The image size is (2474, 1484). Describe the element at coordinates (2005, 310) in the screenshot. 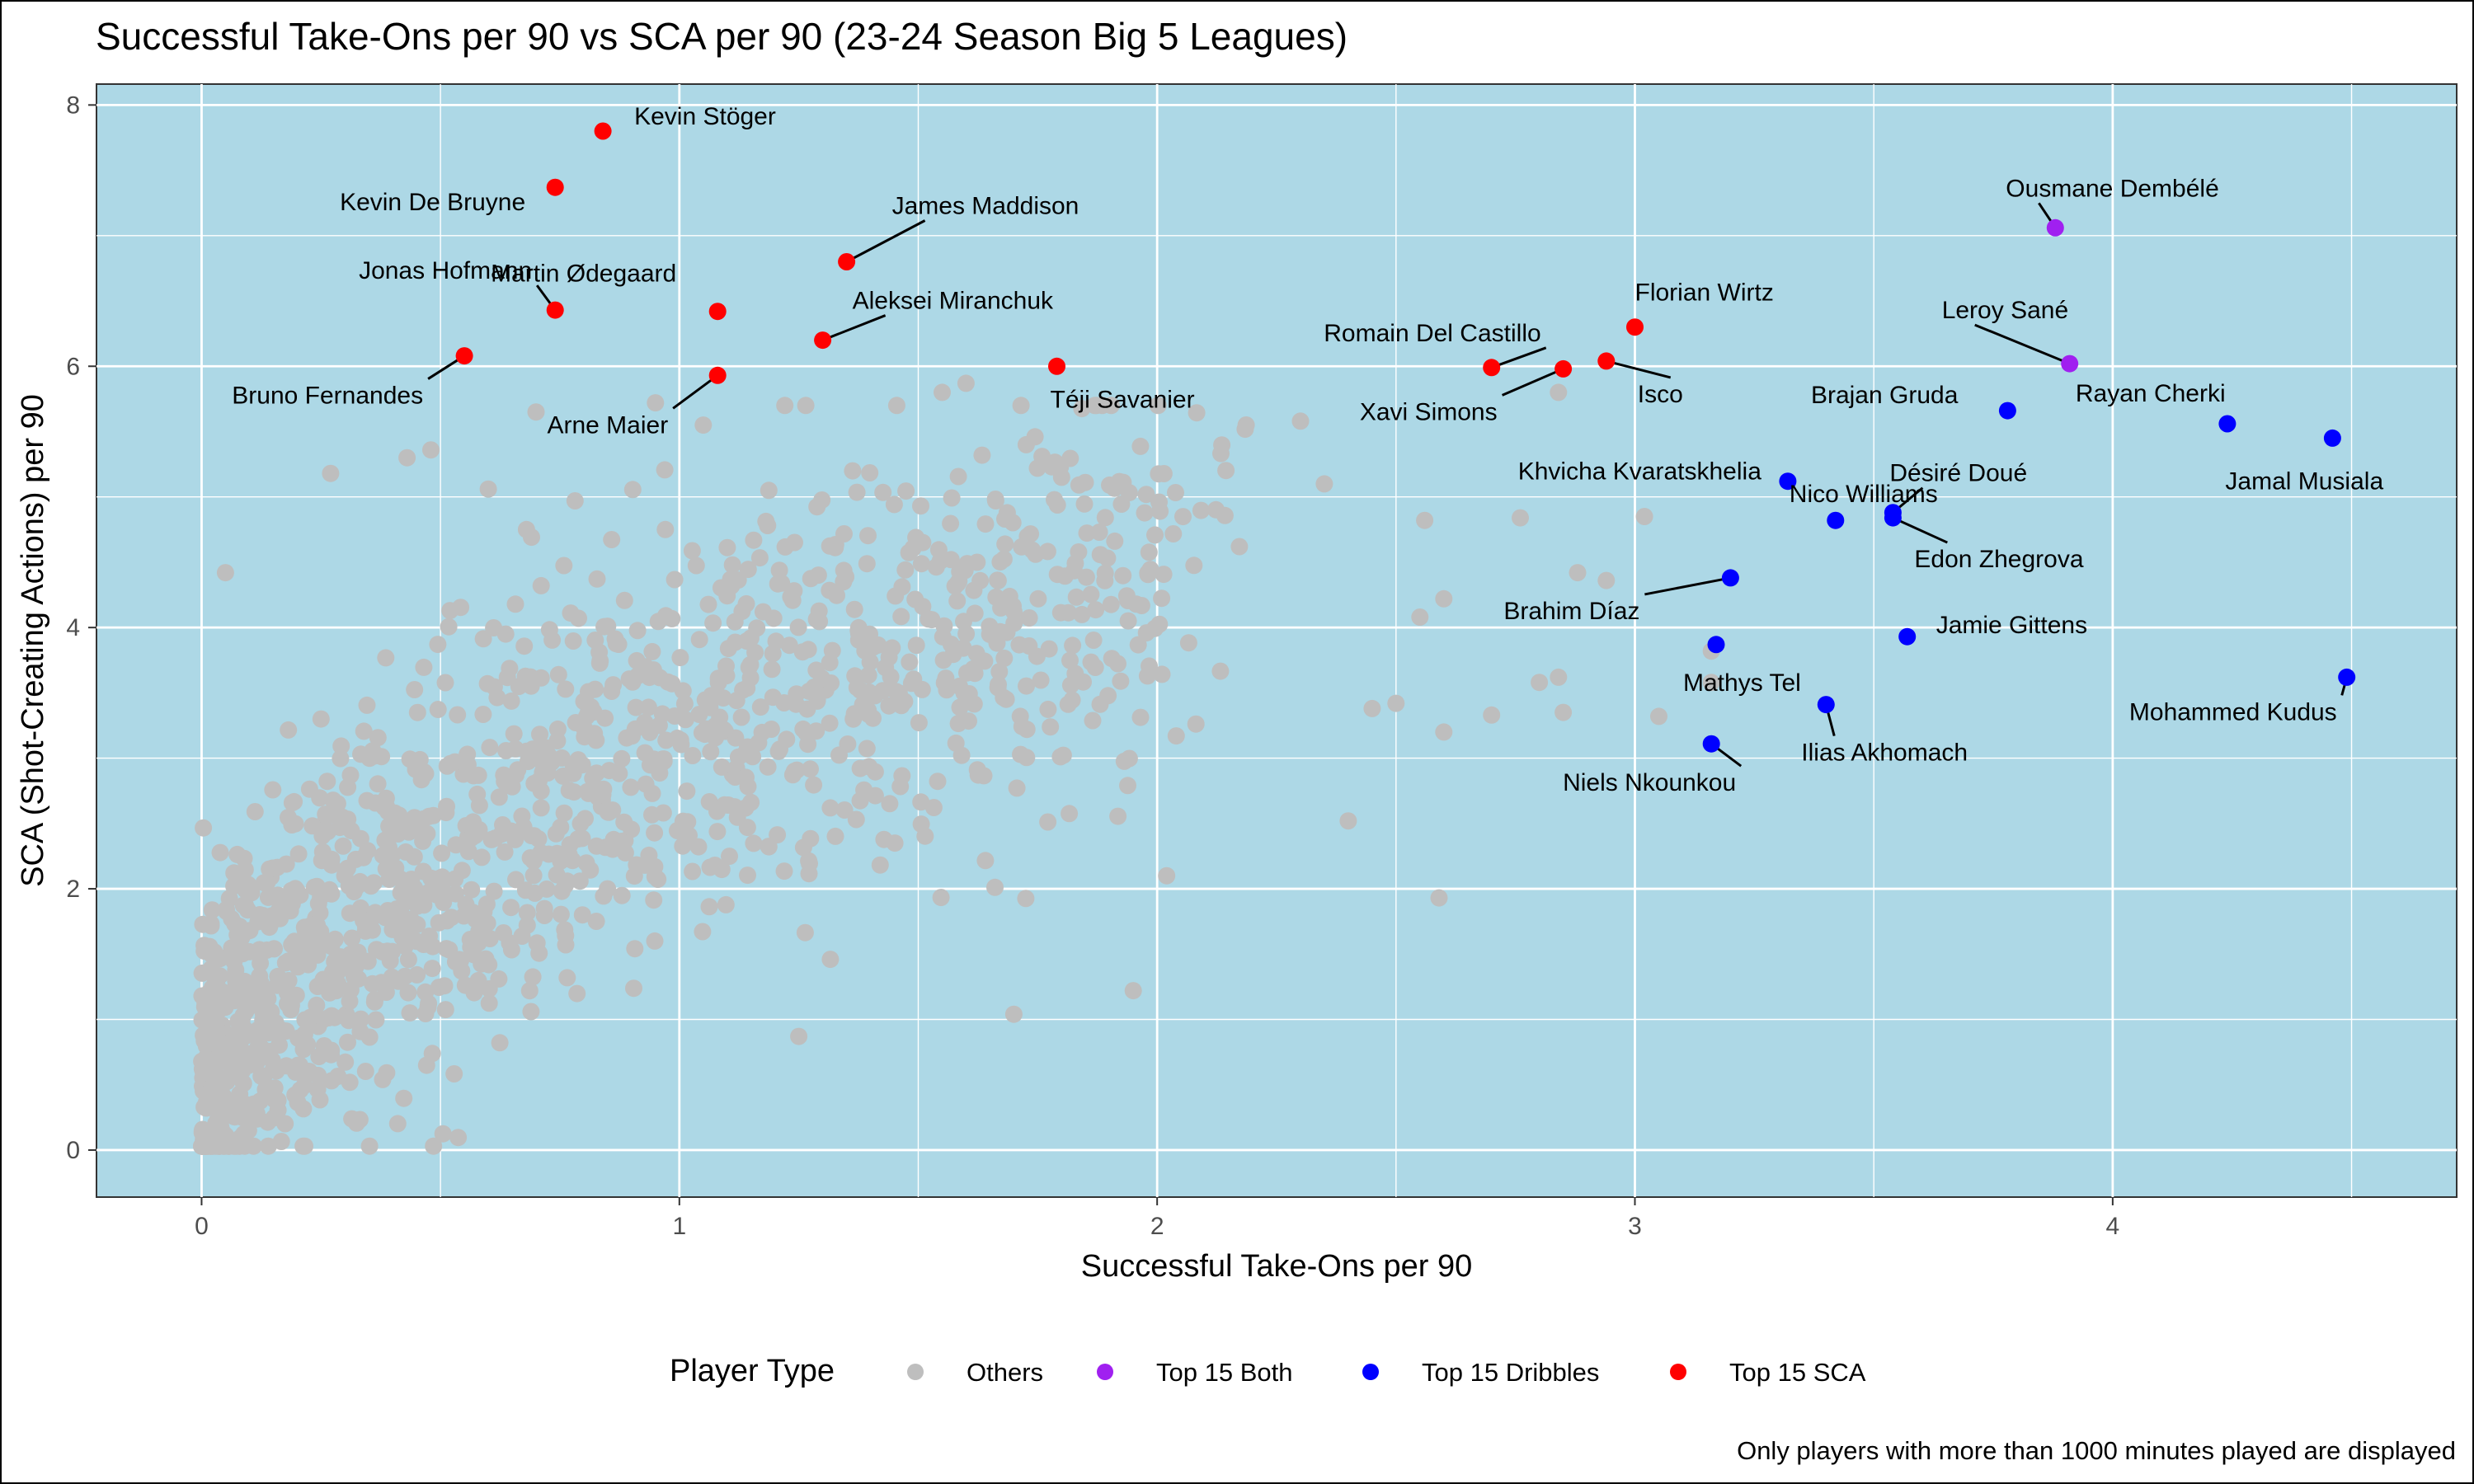

I see `player-label: Leroy Sané` at that location.